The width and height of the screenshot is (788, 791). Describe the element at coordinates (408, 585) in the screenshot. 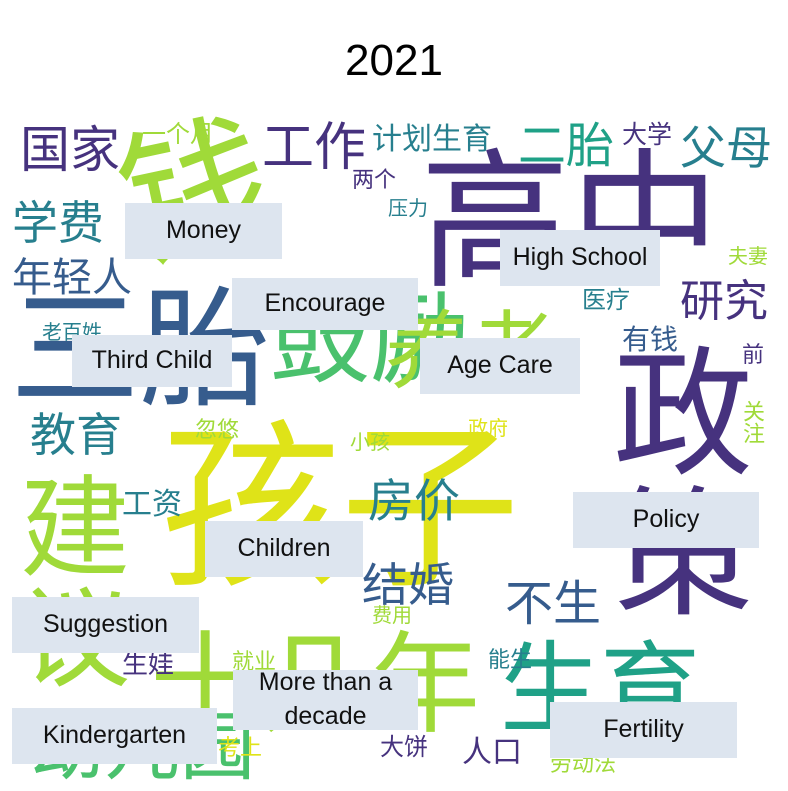

I see `word-cloud-term: 结婚` at that location.